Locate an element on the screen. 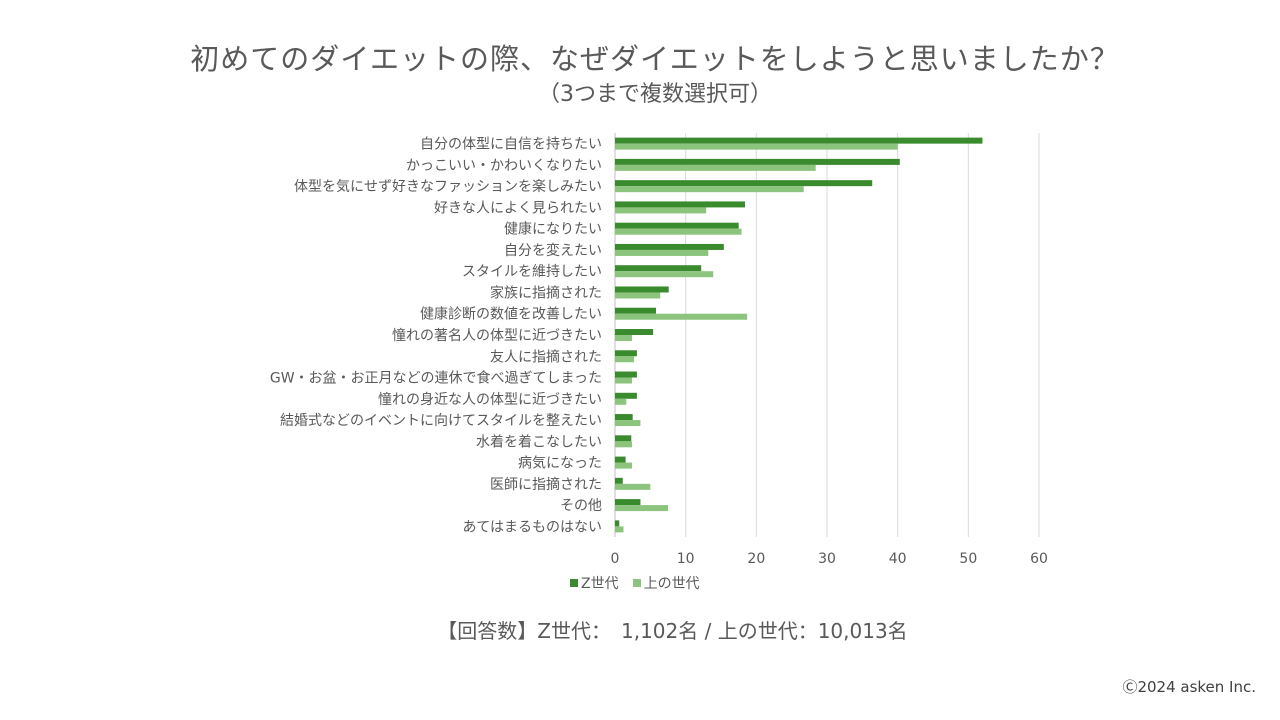  category-label: あてはまるものはない is located at coordinates (532, 527).